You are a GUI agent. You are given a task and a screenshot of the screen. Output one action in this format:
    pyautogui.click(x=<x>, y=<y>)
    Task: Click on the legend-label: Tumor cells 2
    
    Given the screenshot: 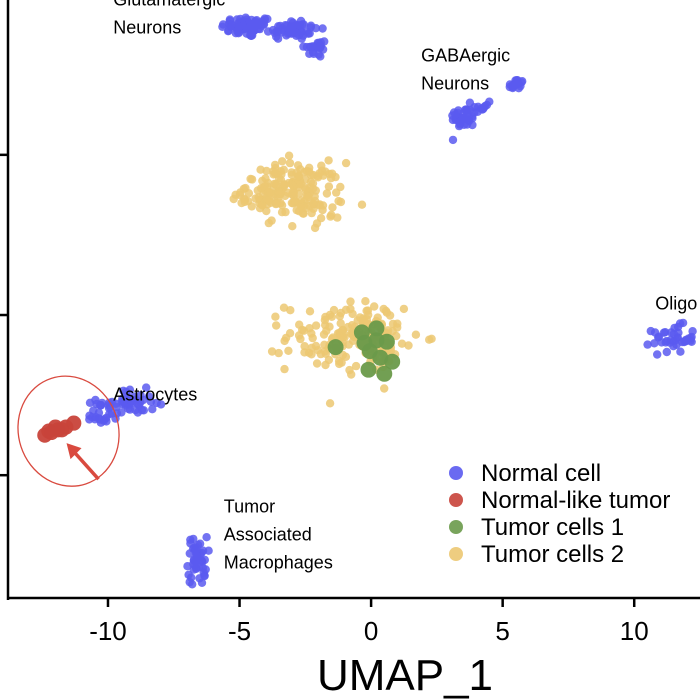 What is the action you would take?
    pyautogui.click(x=552, y=554)
    